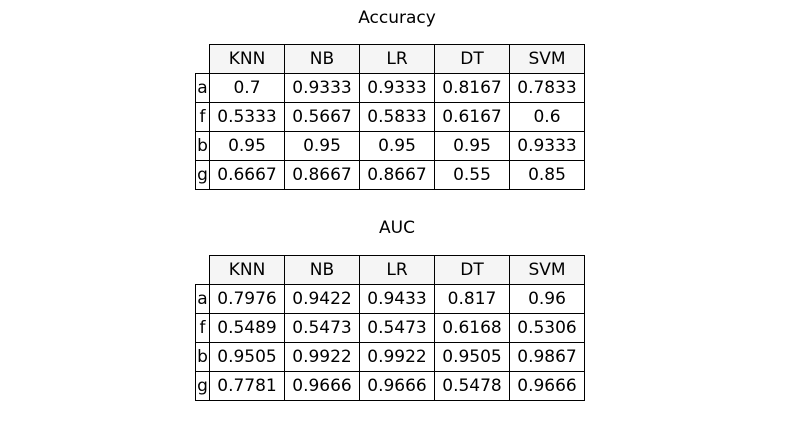 The width and height of the screenshot is (794, 427). Describe the element at coordinates (202, 88) in the screenshot. I see `accuracy-row-header: a` at that location.